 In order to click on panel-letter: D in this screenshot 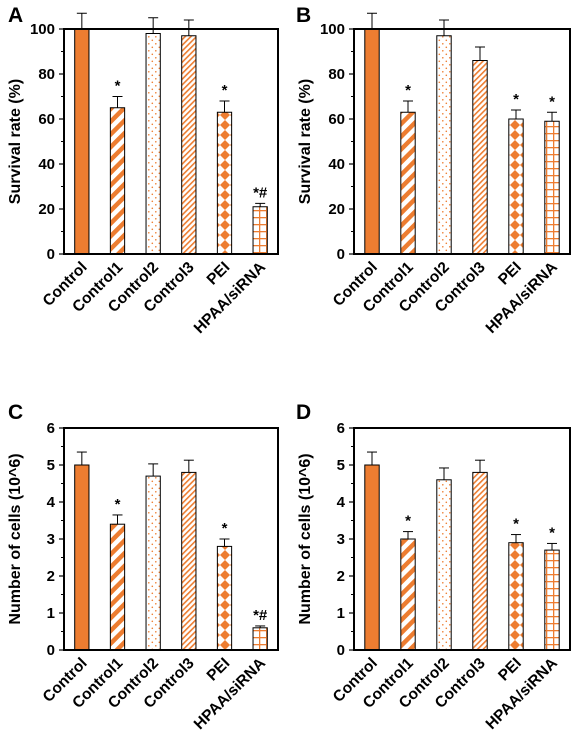, I will do `click(303, 412)`.